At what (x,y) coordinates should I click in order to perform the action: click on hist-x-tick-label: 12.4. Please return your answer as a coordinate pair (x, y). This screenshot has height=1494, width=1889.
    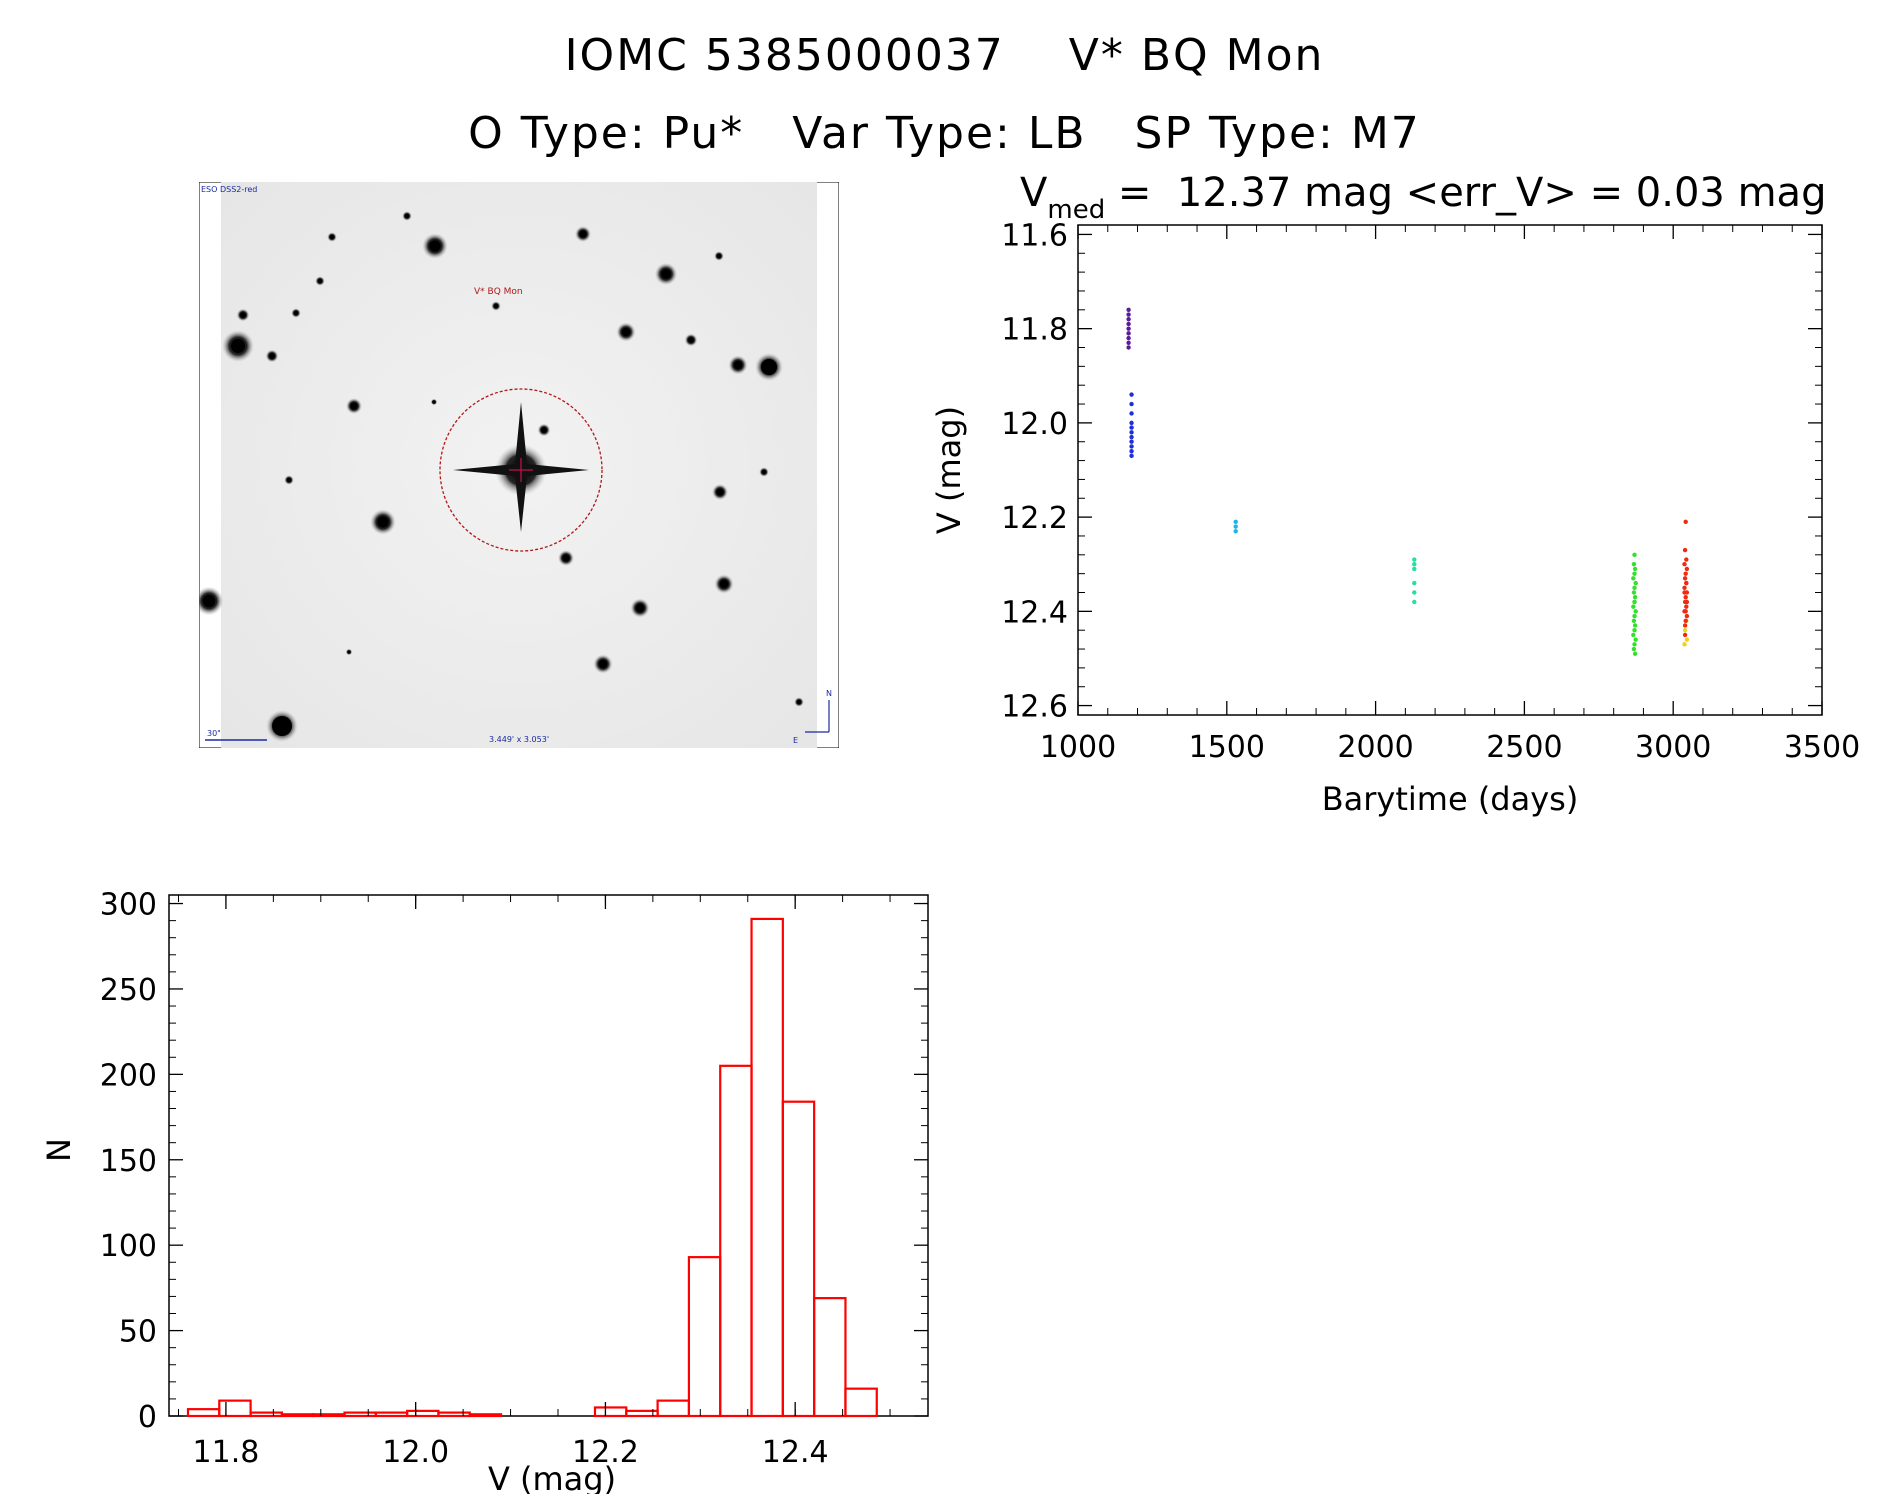
    Looking at the image, I should click on (795, 1452).